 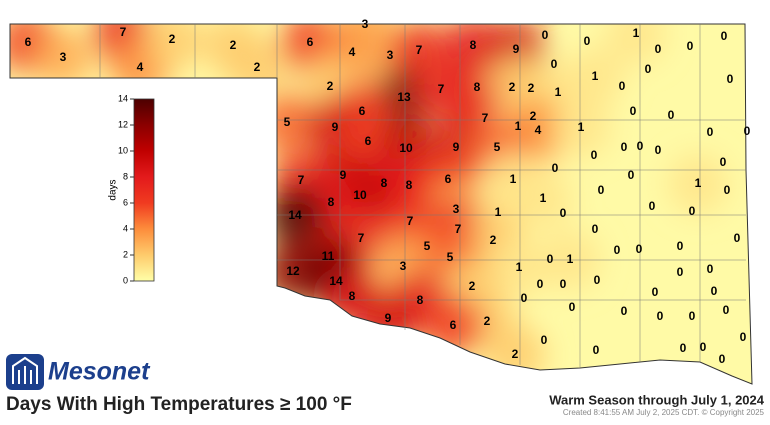 I want to click on logo: Mesonet, so click(x=78, y=372).